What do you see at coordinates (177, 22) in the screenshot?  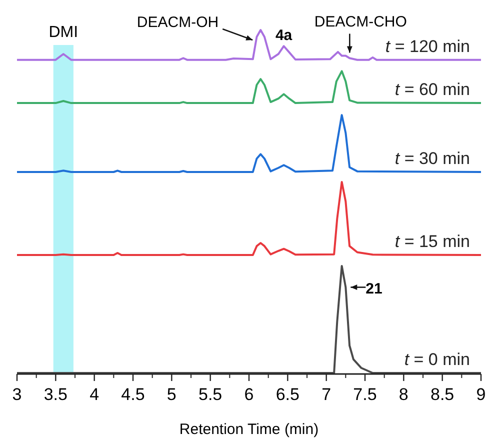 I see `annotation: DEACM-OH` at bounding box center [177, 22].